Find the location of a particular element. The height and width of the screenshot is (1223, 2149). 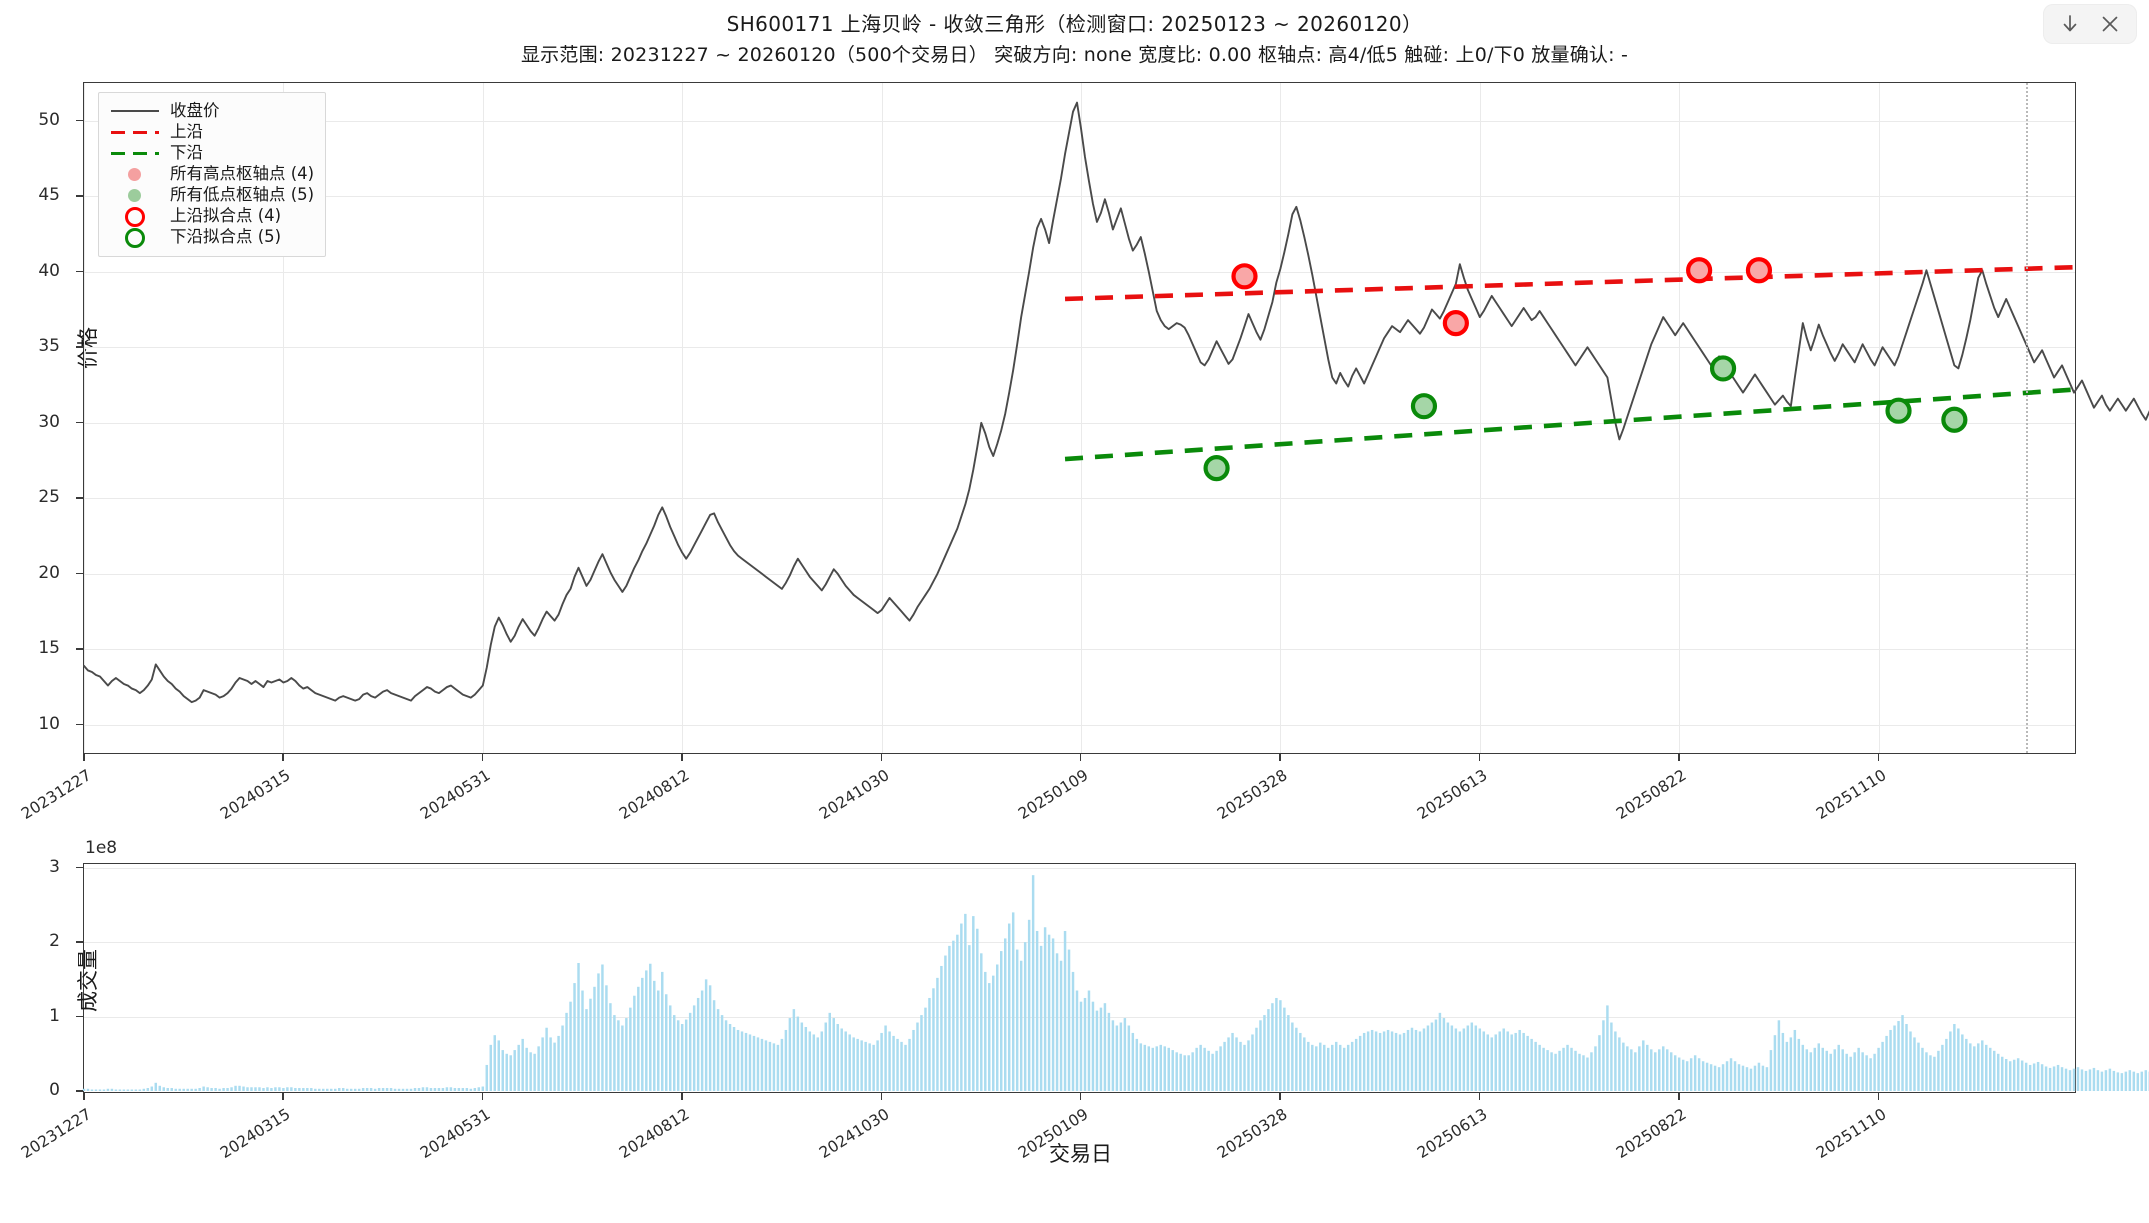

y-axis-tick-label: 30 is located at coordinates (49, 421).